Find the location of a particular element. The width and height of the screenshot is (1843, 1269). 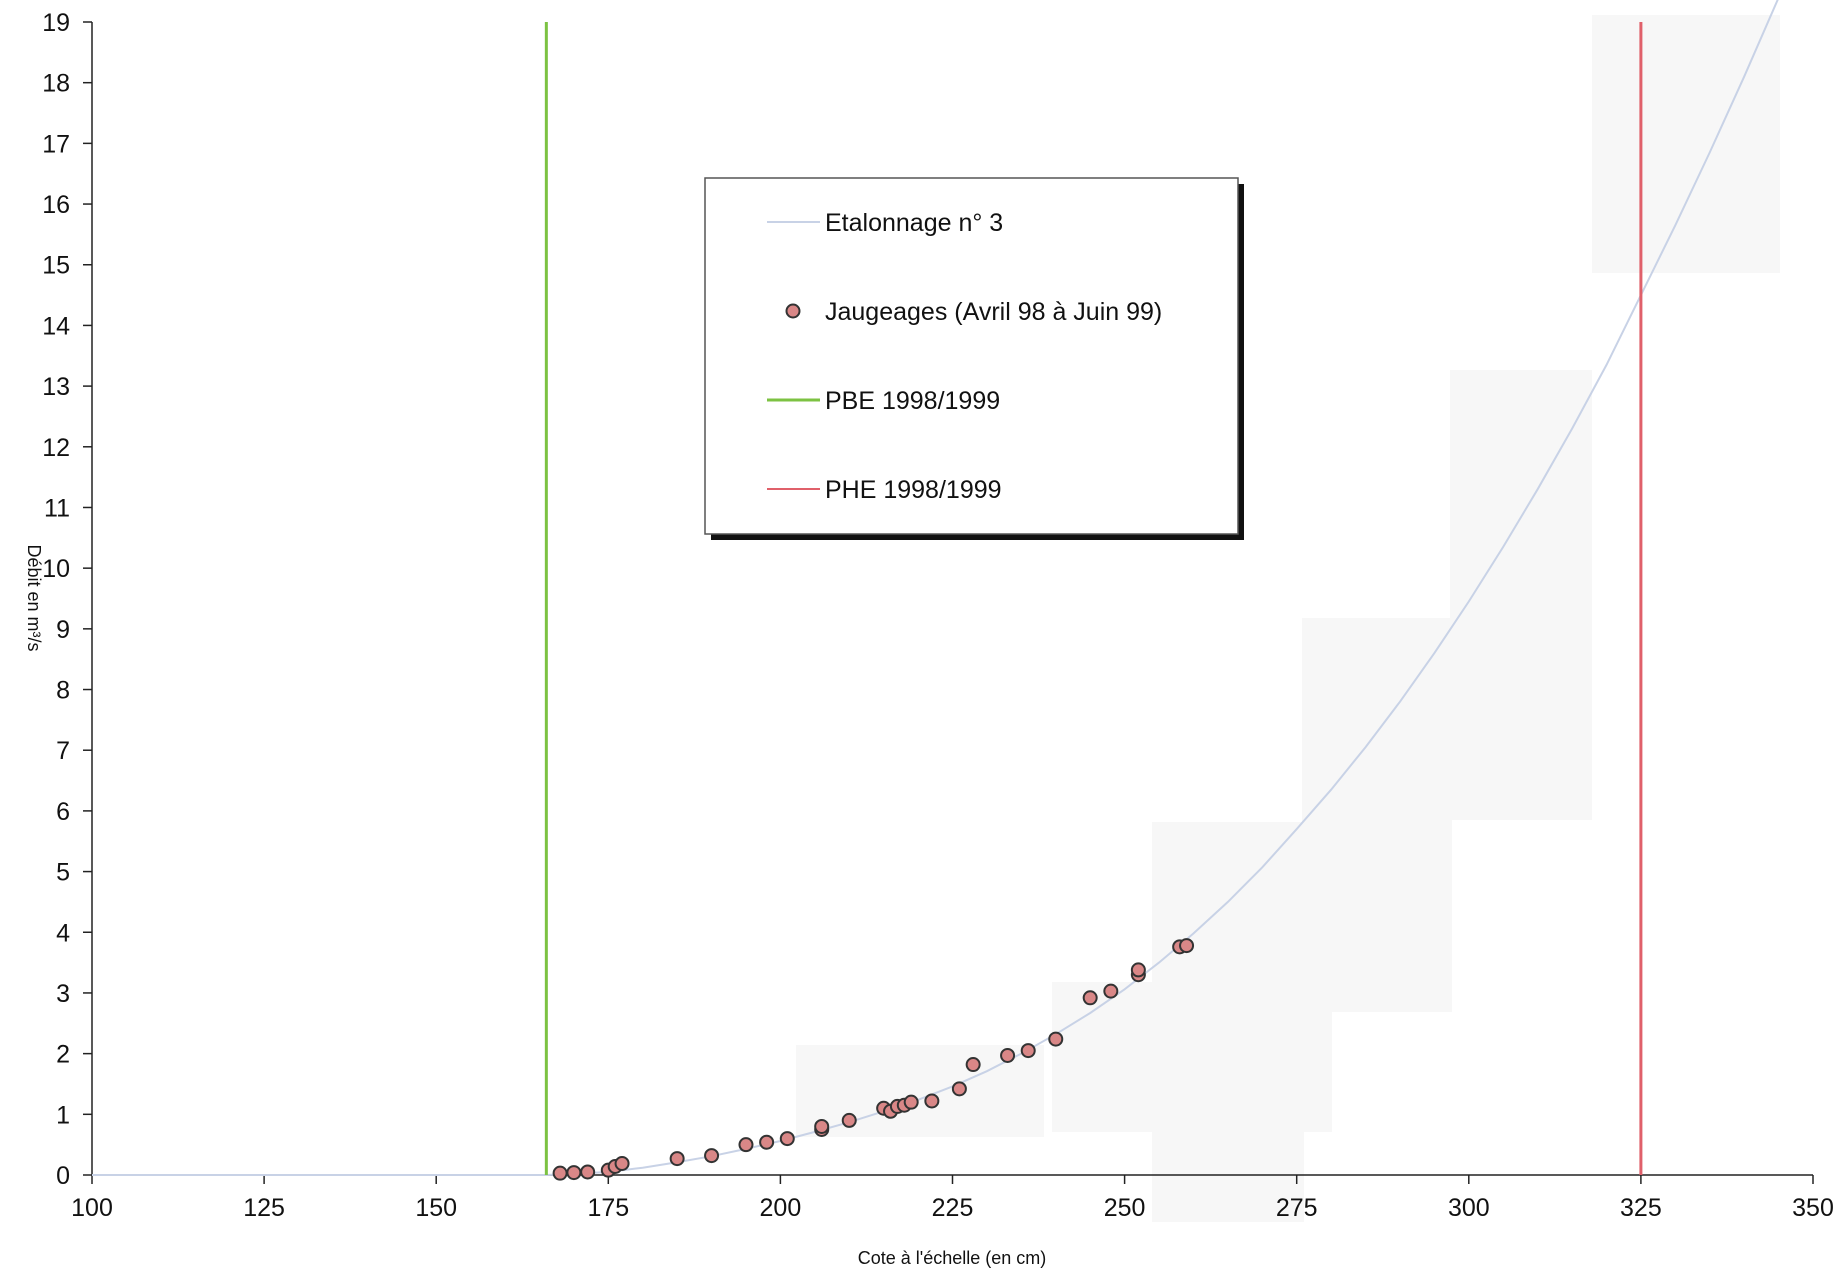

y-tick-label: 14 is located at coordinates (56, 326).